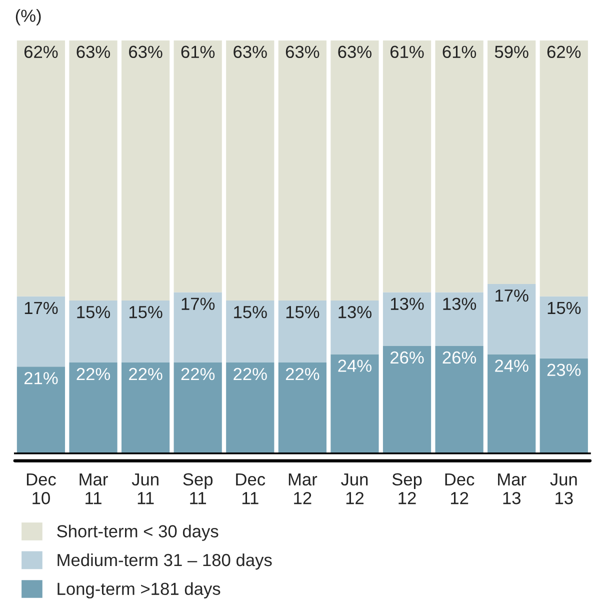  Describe the element at coordinates (251, 488) in the screenshot. I see `x-tick-label: Dec 11` at that location.